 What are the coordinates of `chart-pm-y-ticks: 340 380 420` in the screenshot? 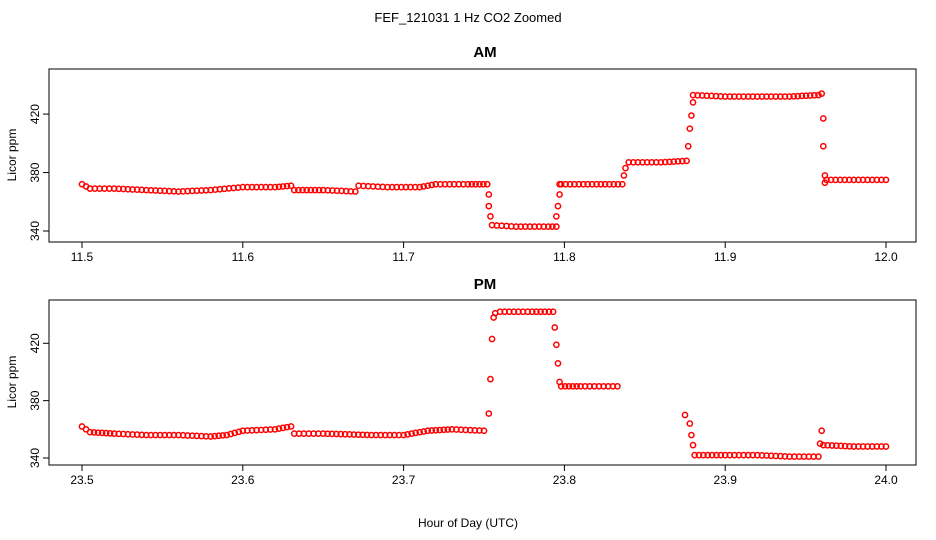 It's located at (38, 400).